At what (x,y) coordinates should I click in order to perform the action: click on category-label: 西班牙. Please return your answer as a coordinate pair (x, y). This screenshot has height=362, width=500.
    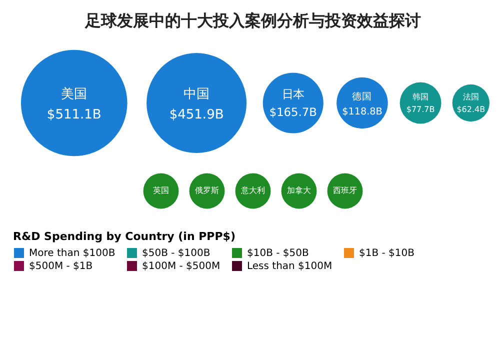
    Looking at the image, I should click on (345, 190).